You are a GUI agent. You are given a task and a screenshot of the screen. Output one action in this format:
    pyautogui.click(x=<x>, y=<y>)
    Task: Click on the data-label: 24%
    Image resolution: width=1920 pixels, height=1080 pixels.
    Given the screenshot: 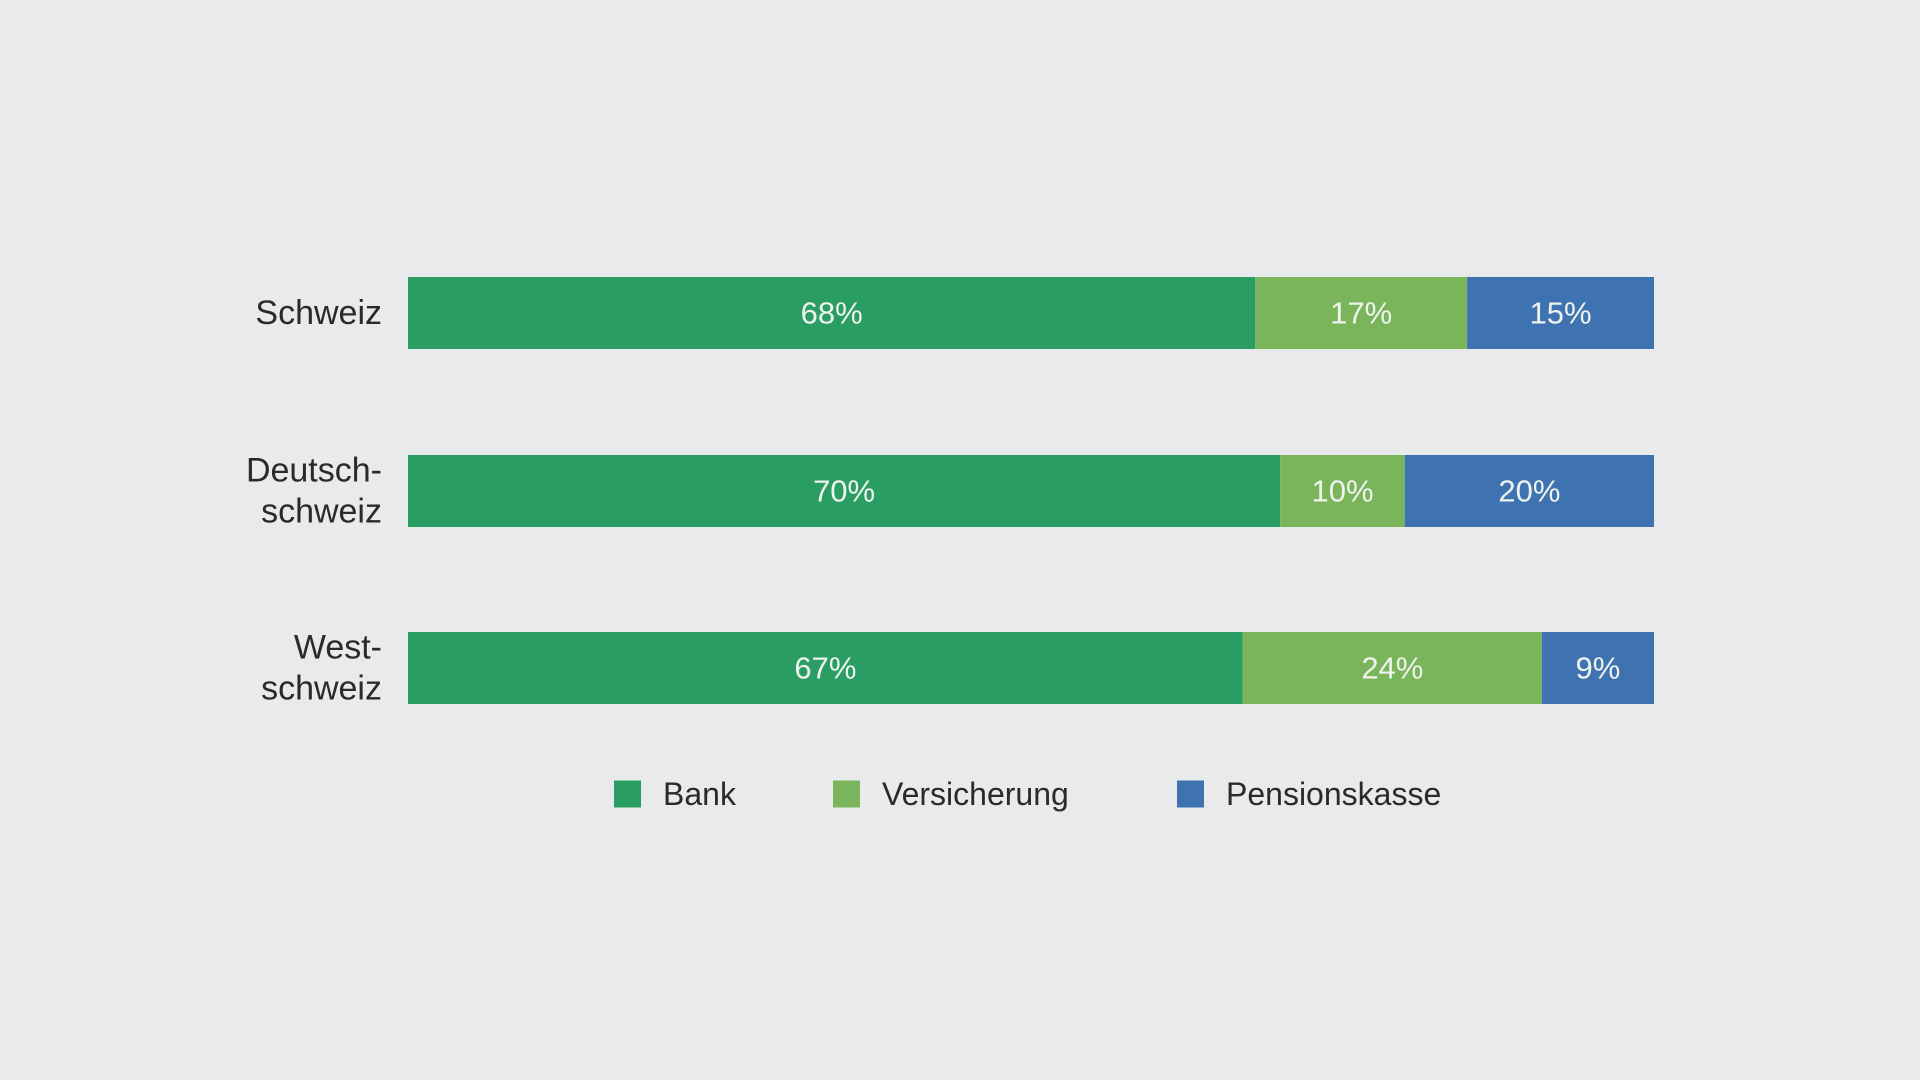 What is the action you would take?
    pyautogui.click(x=1392, y=668)
    